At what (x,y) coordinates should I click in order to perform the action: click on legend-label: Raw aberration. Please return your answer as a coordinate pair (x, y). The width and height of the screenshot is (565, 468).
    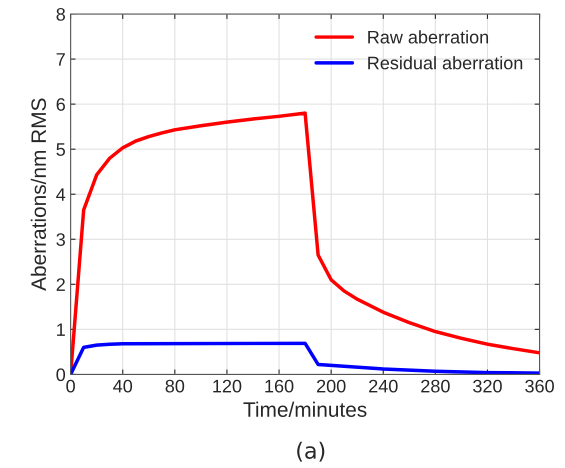
    Looking at the image, I should click on (428, 37).